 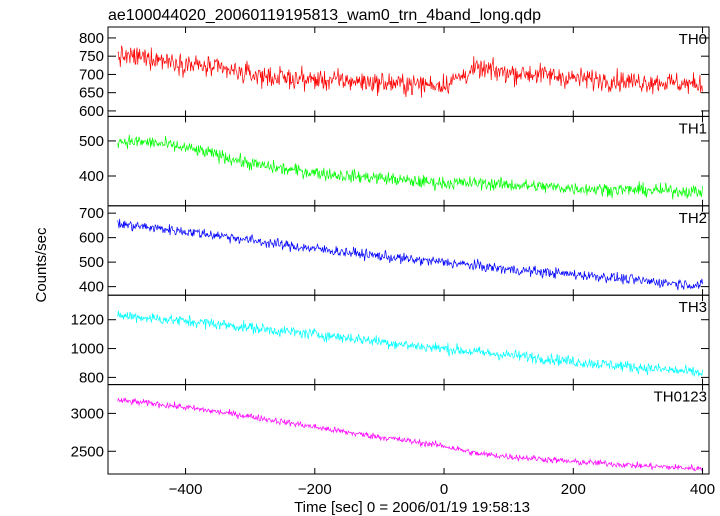 What do you see at coordinates (410, 254) in the screenshot?
I see `series-line-th2` at bounding box center [410, 254].